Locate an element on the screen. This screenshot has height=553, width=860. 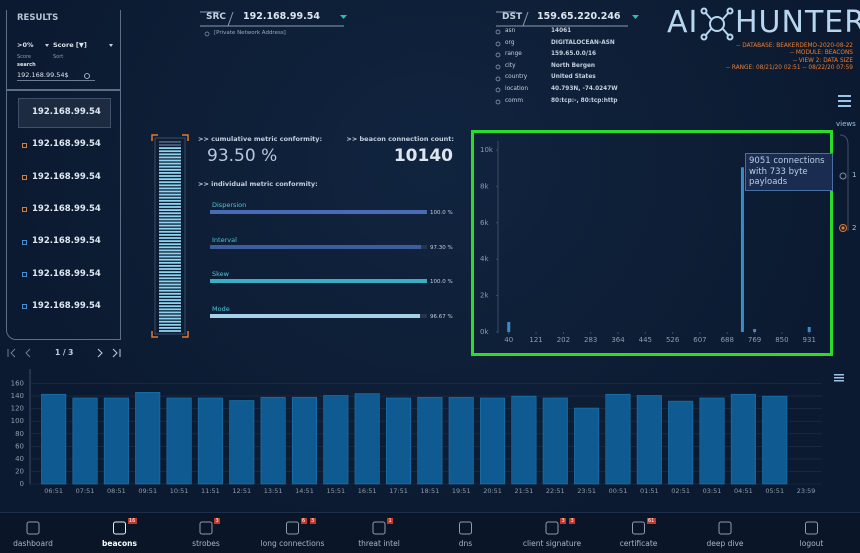
y-tick-label: 20 is located at coordinates (19, 471).